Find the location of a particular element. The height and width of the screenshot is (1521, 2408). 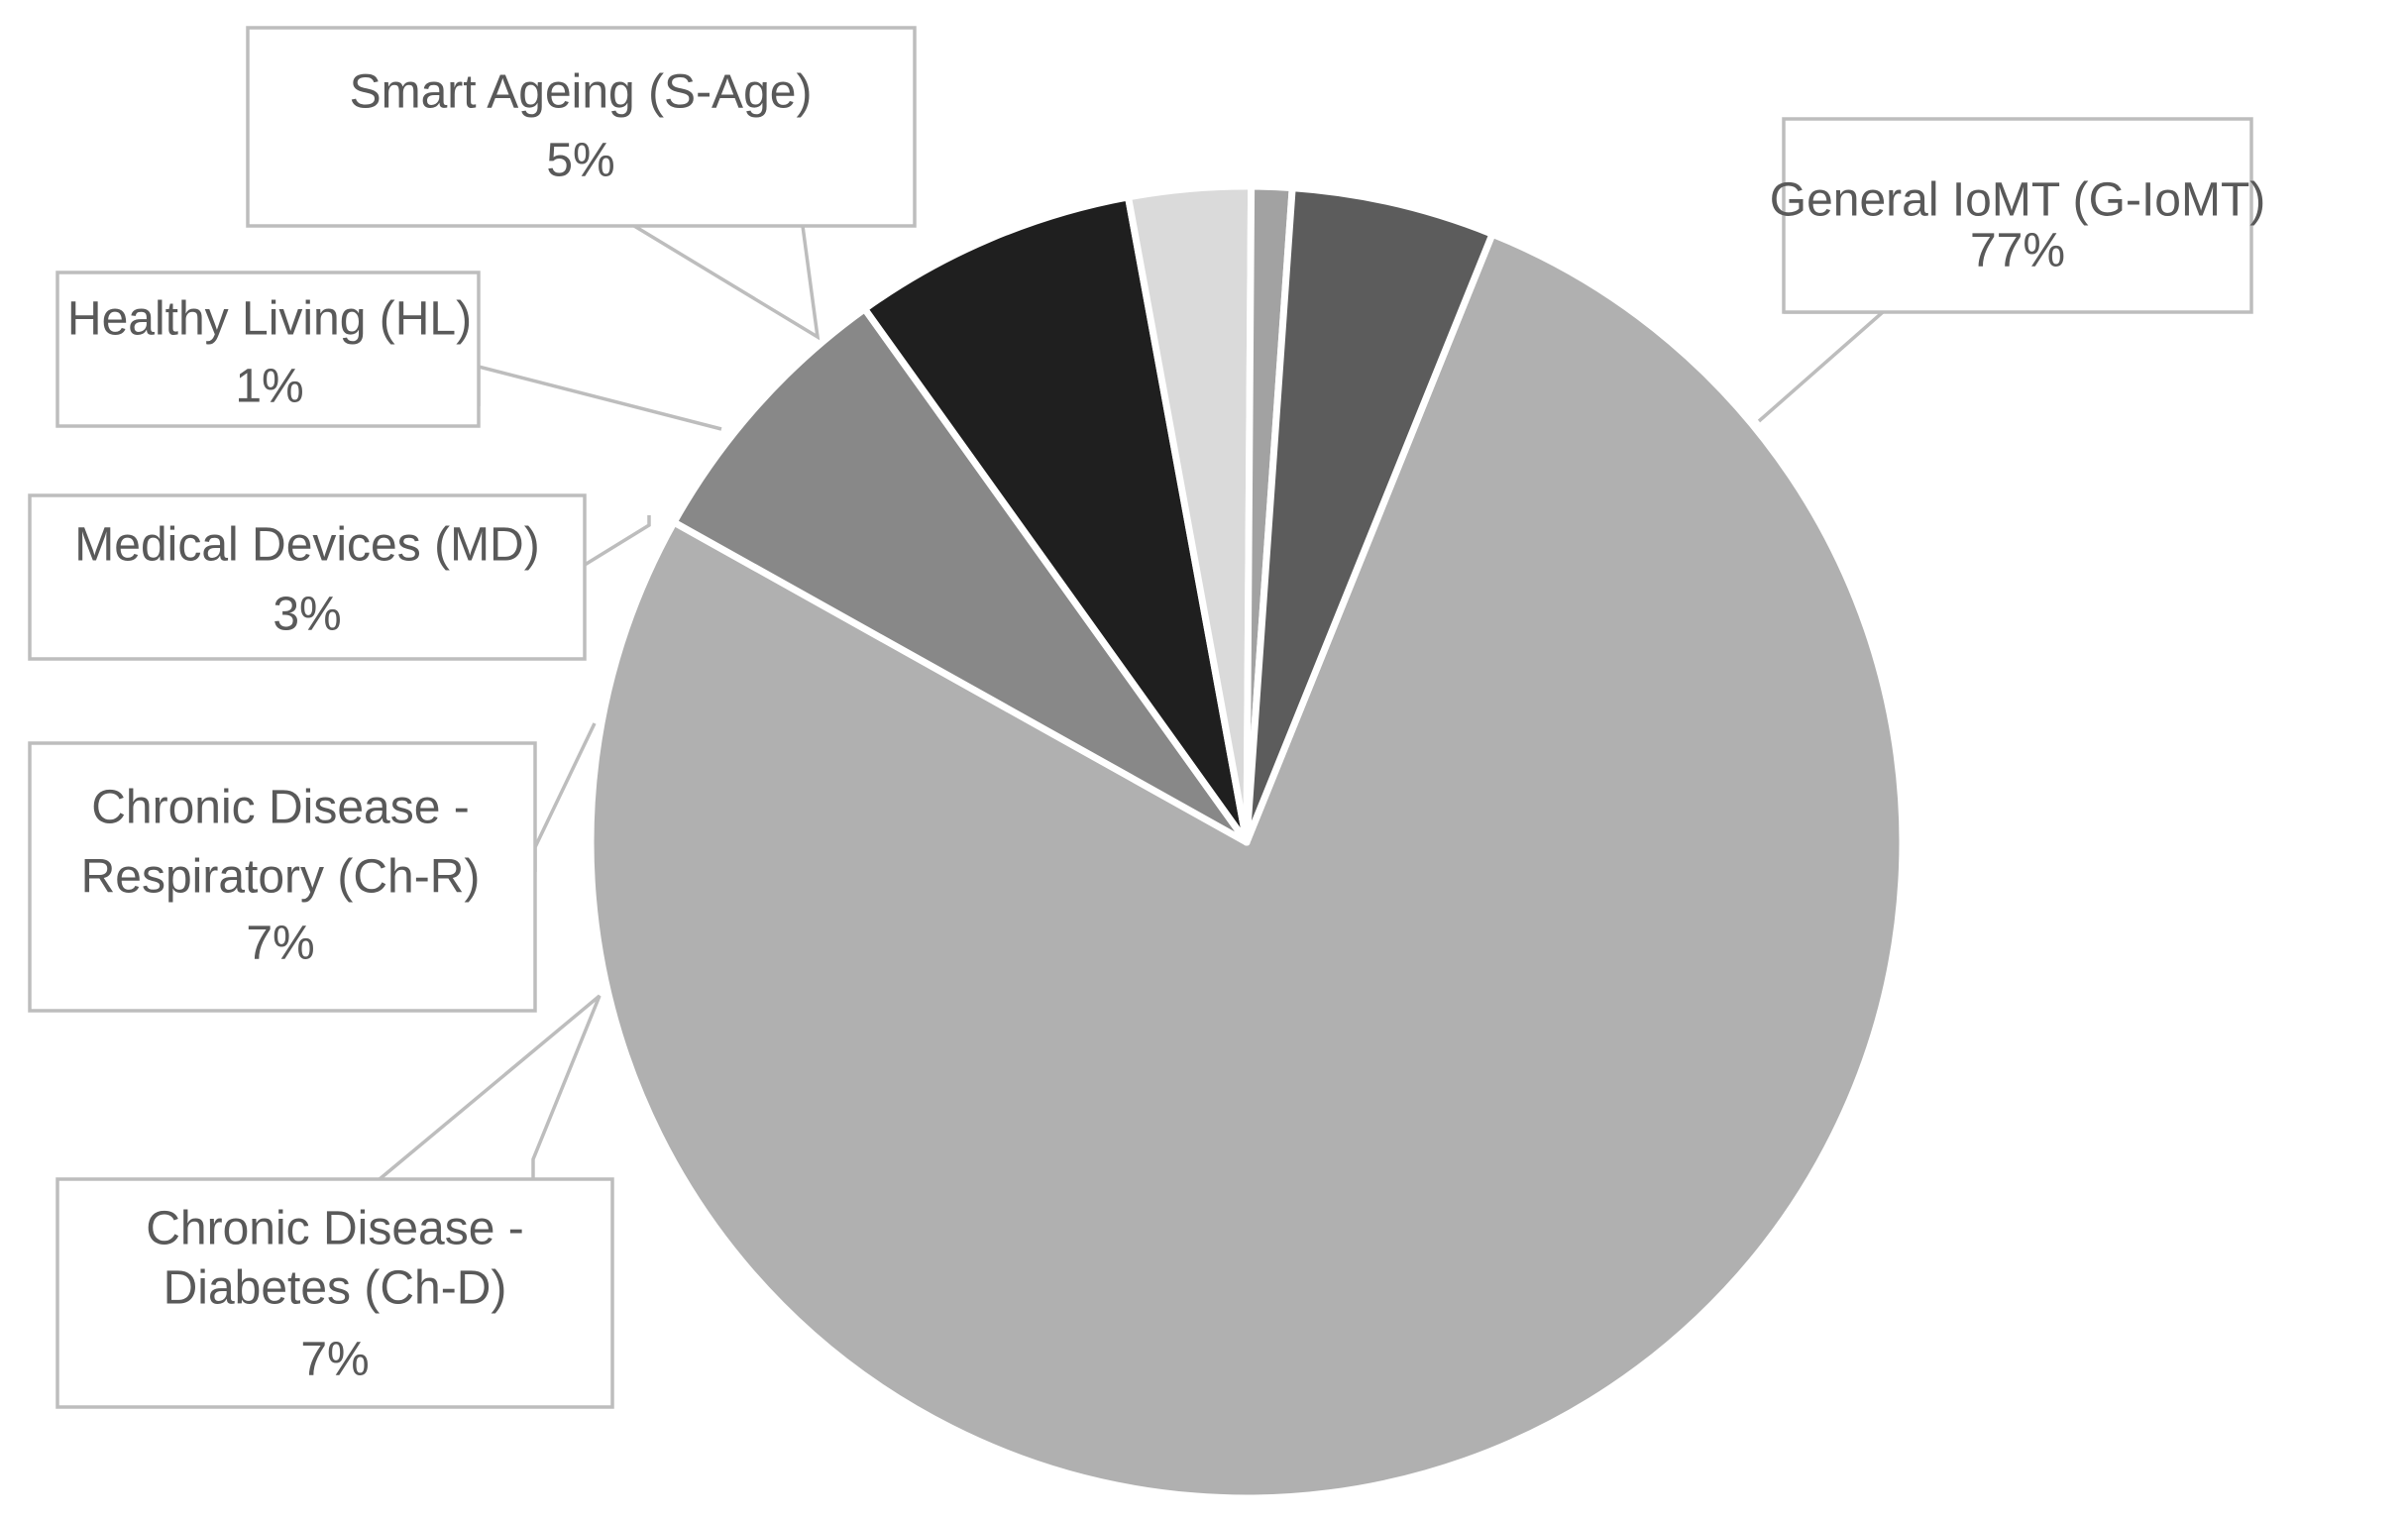

data-label-value: 77% is located at coordinates (2017, 251).